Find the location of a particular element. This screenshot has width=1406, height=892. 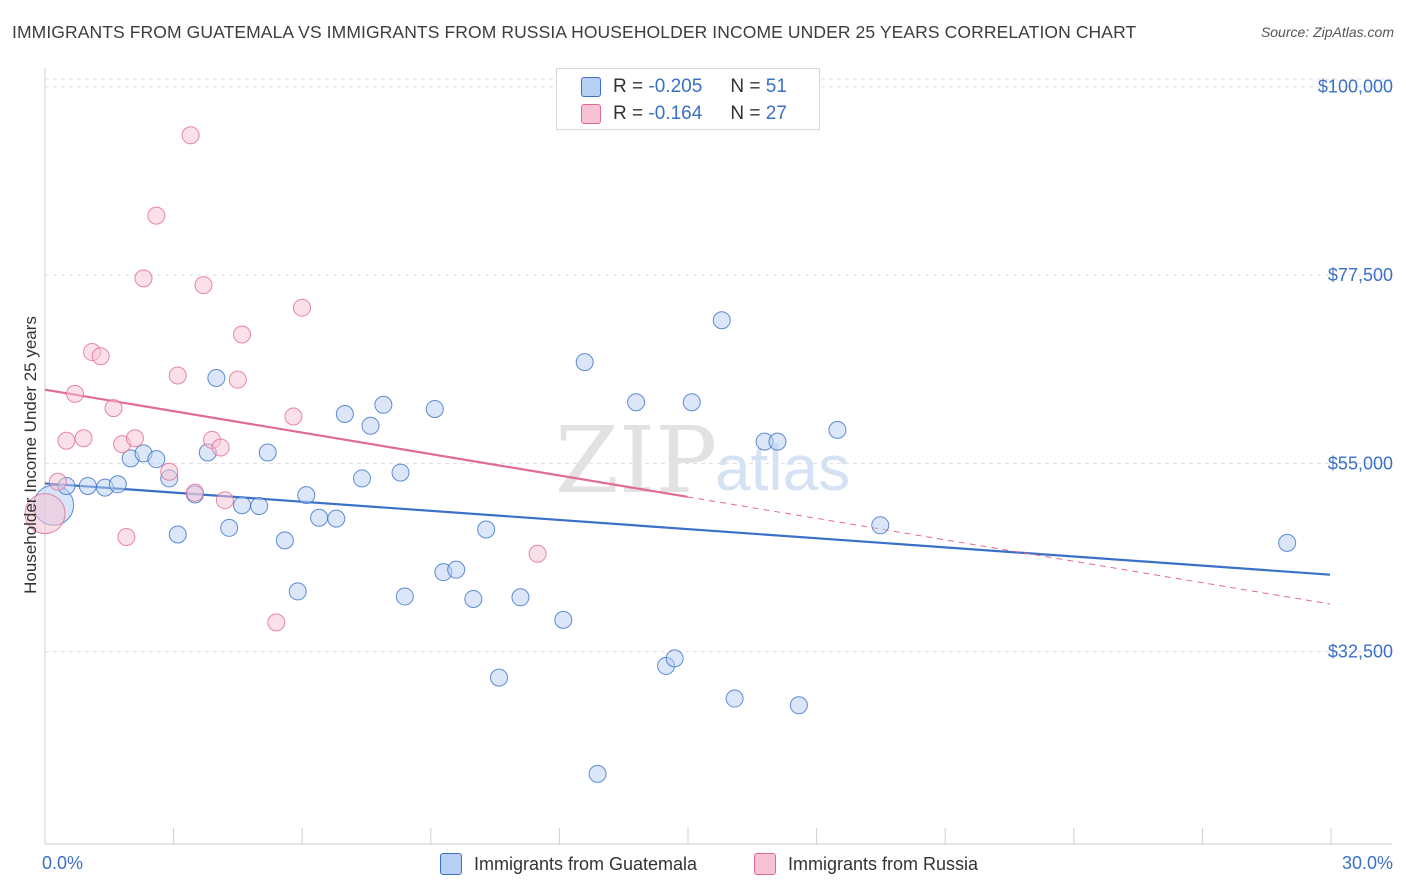

watermark-zip: ZIP is located at coordinates (636, 460).